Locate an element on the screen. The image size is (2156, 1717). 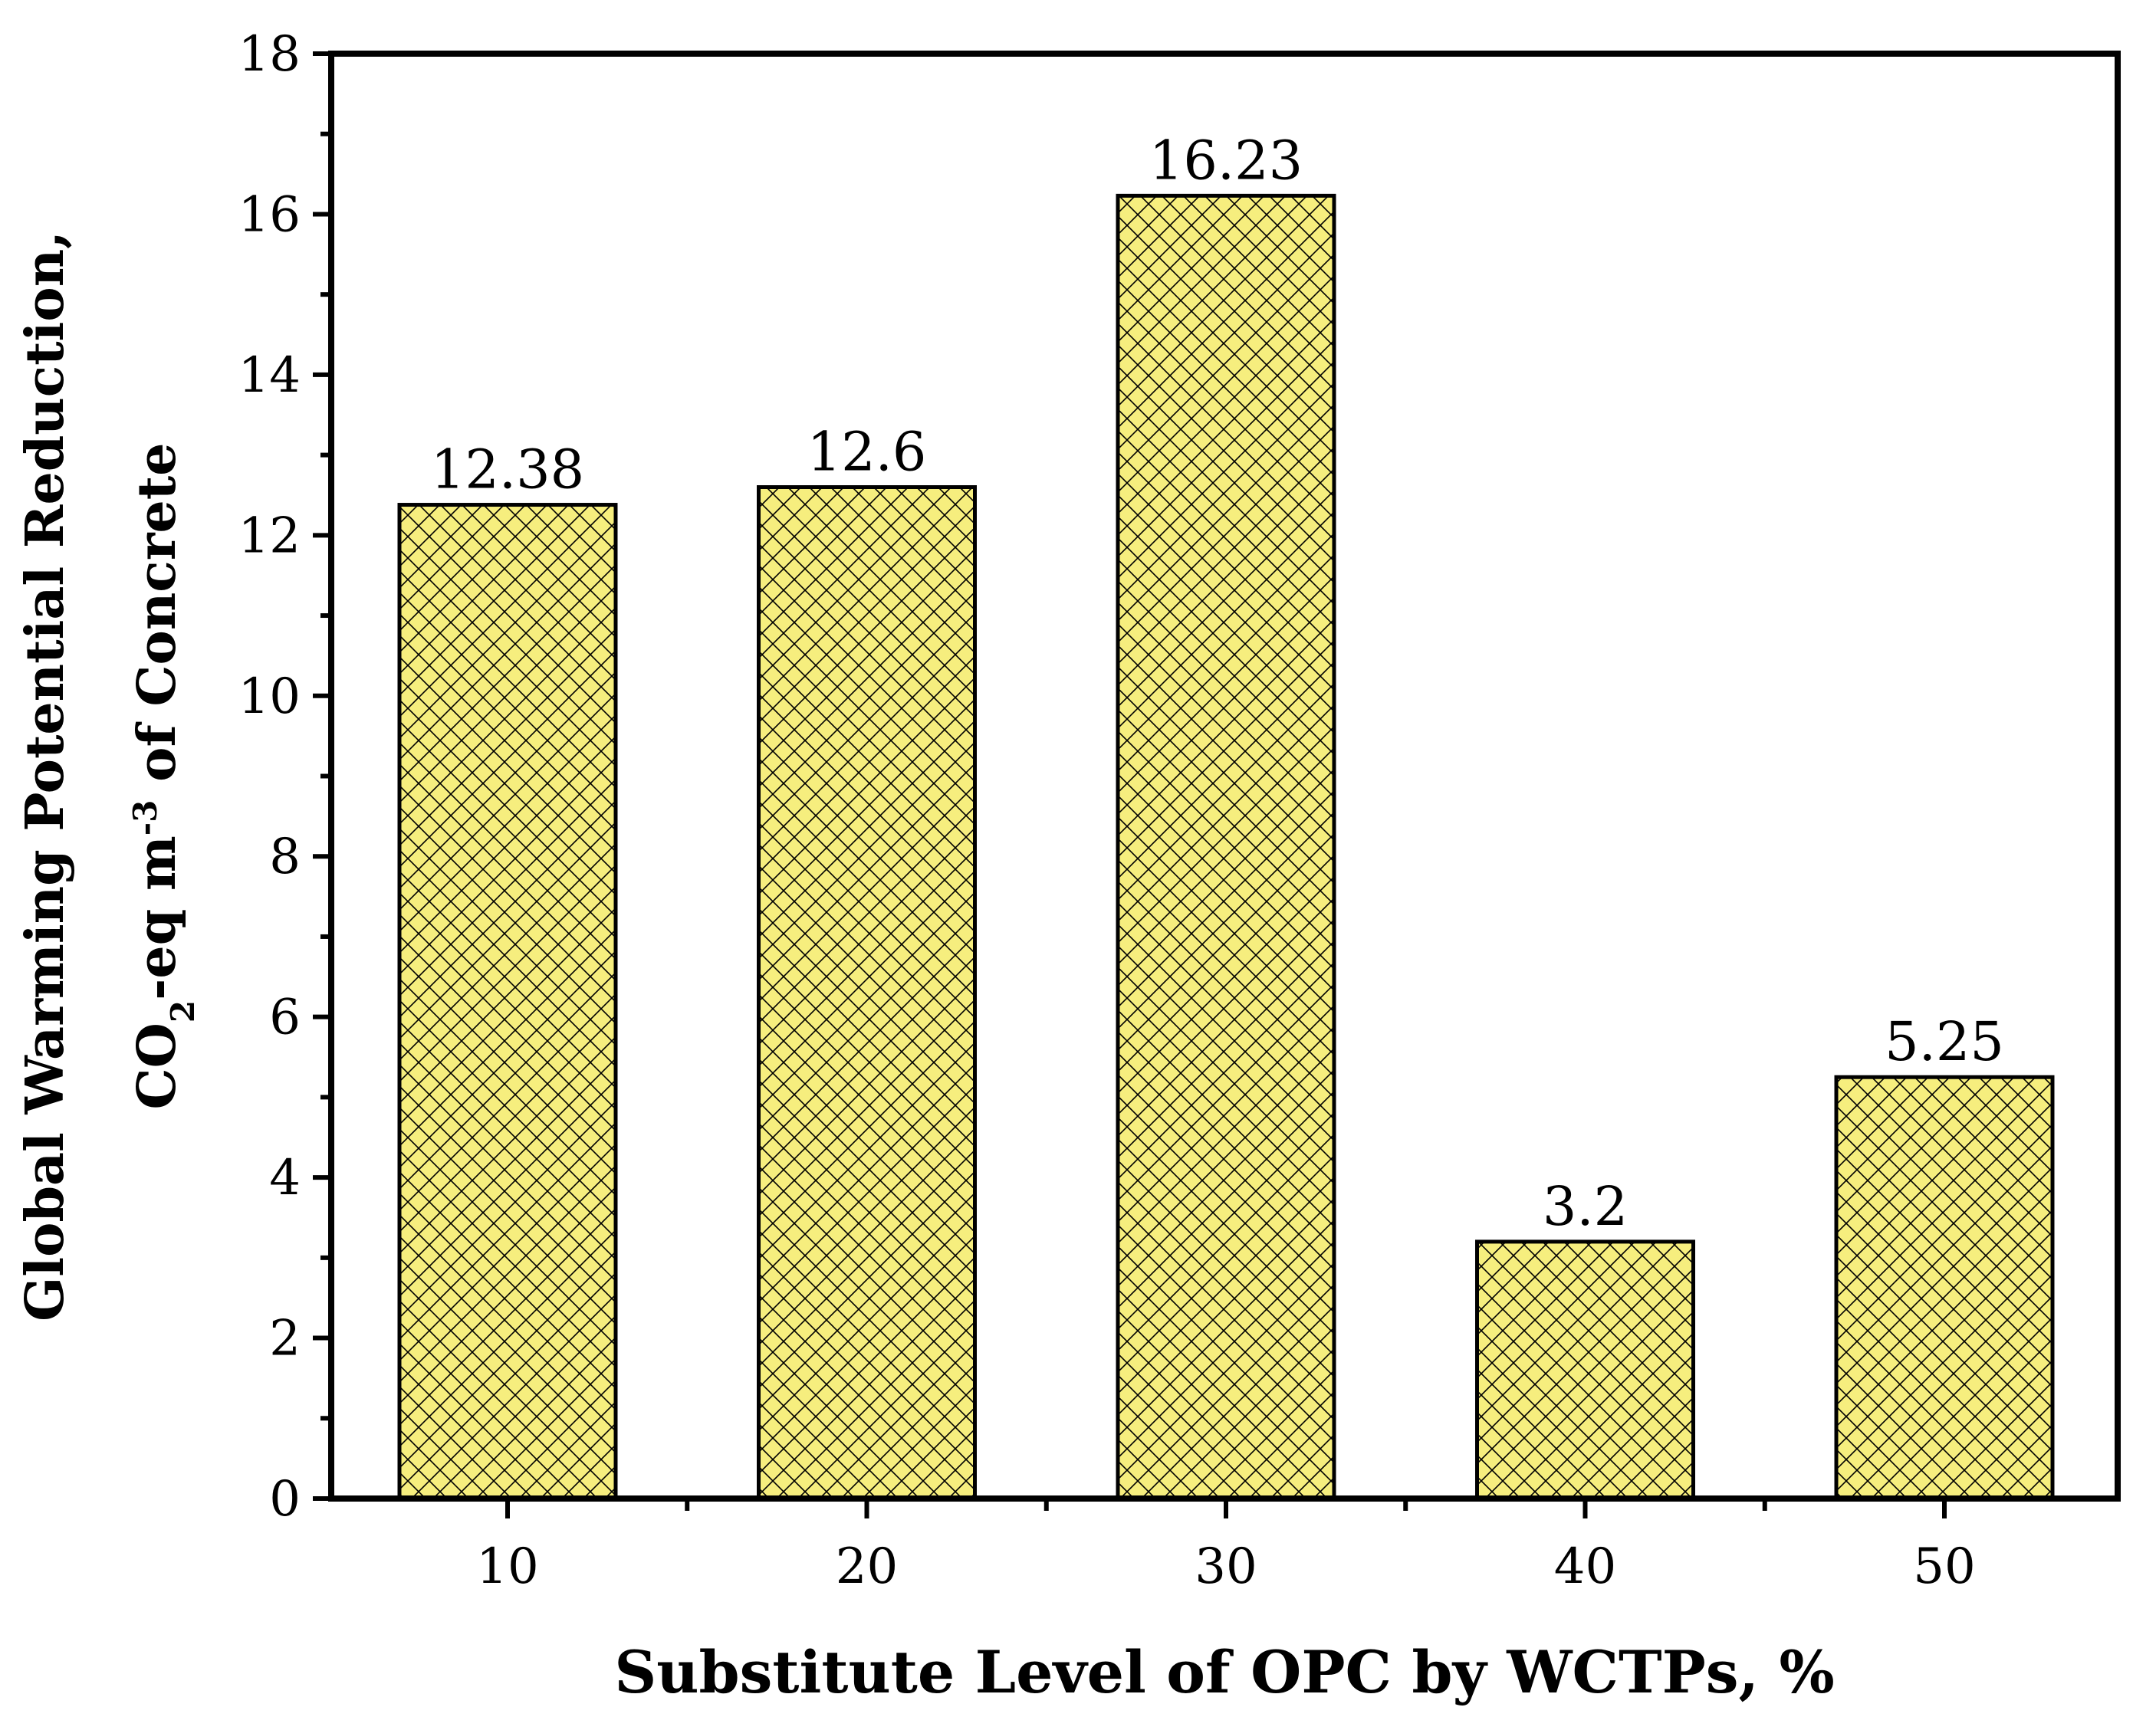
bar-value-label: 16.23 is located at coordinates (1226, 160).